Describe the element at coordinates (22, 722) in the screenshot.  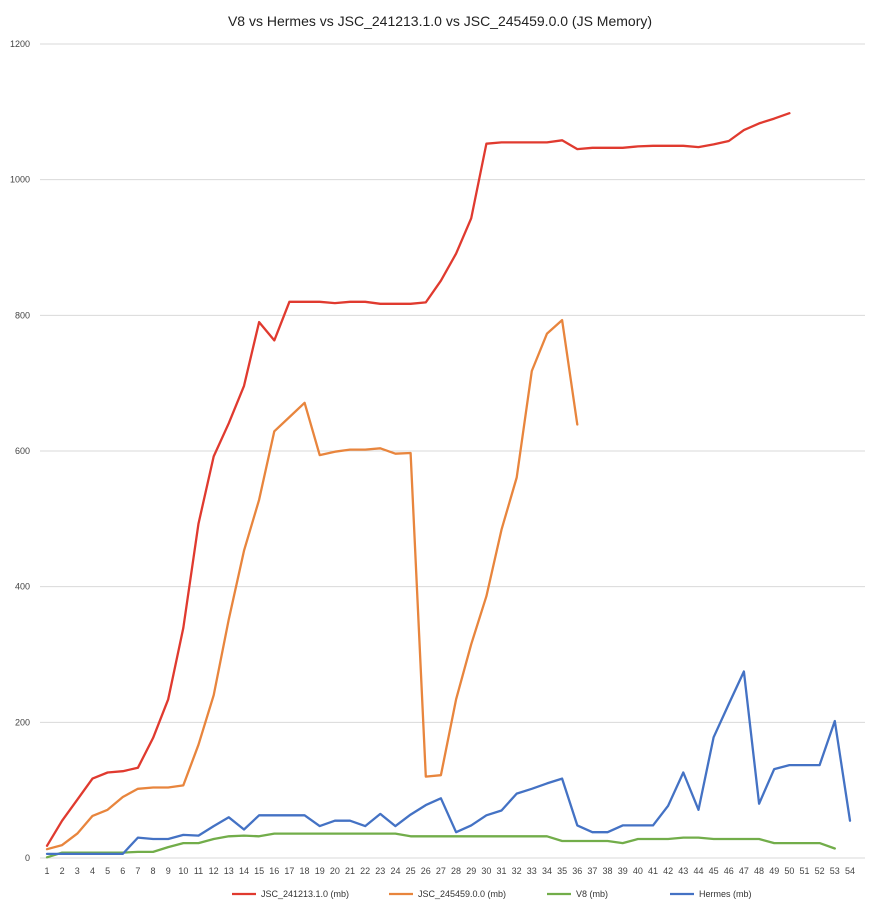
I see `y-tick-label: 200` at that location.